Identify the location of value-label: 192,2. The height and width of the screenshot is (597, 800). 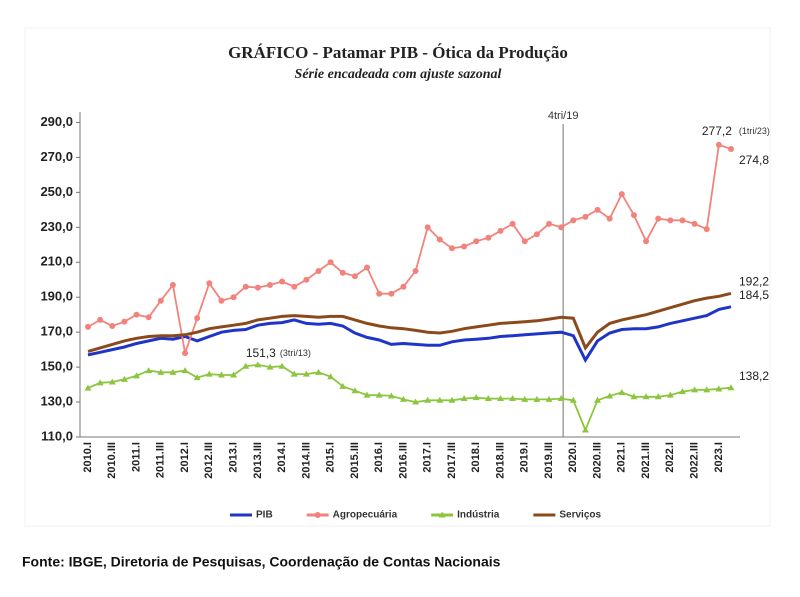
(754, 282).